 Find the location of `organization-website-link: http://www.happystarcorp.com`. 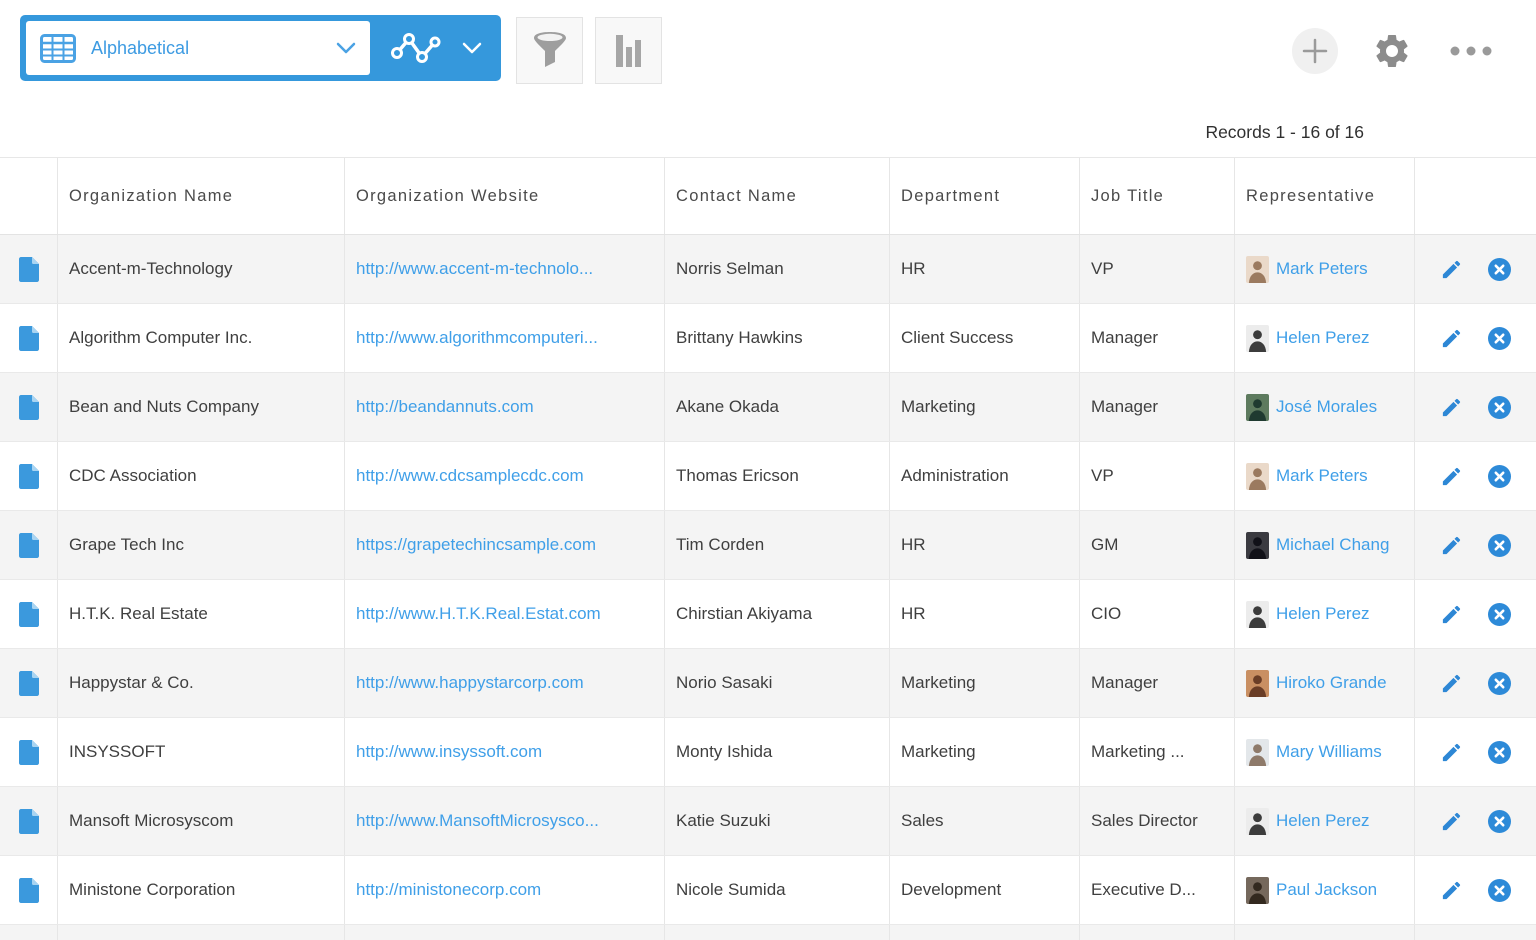

organization-website-link: http://www.happystarcorp.com is located at coordinates (470, 682).